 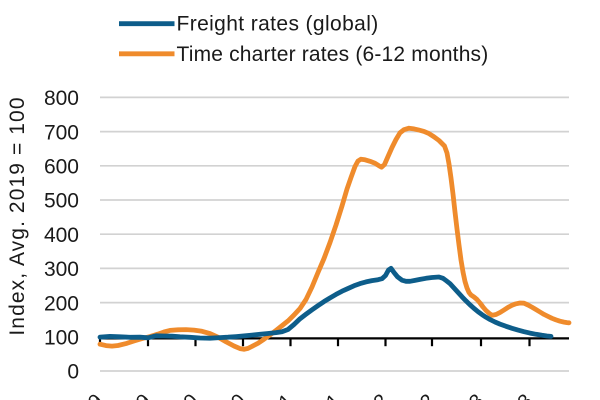 What do you see at coordinates (61, 98) in the screenshot?
I see `svg-text: 800` at bounding box center [61, 98].